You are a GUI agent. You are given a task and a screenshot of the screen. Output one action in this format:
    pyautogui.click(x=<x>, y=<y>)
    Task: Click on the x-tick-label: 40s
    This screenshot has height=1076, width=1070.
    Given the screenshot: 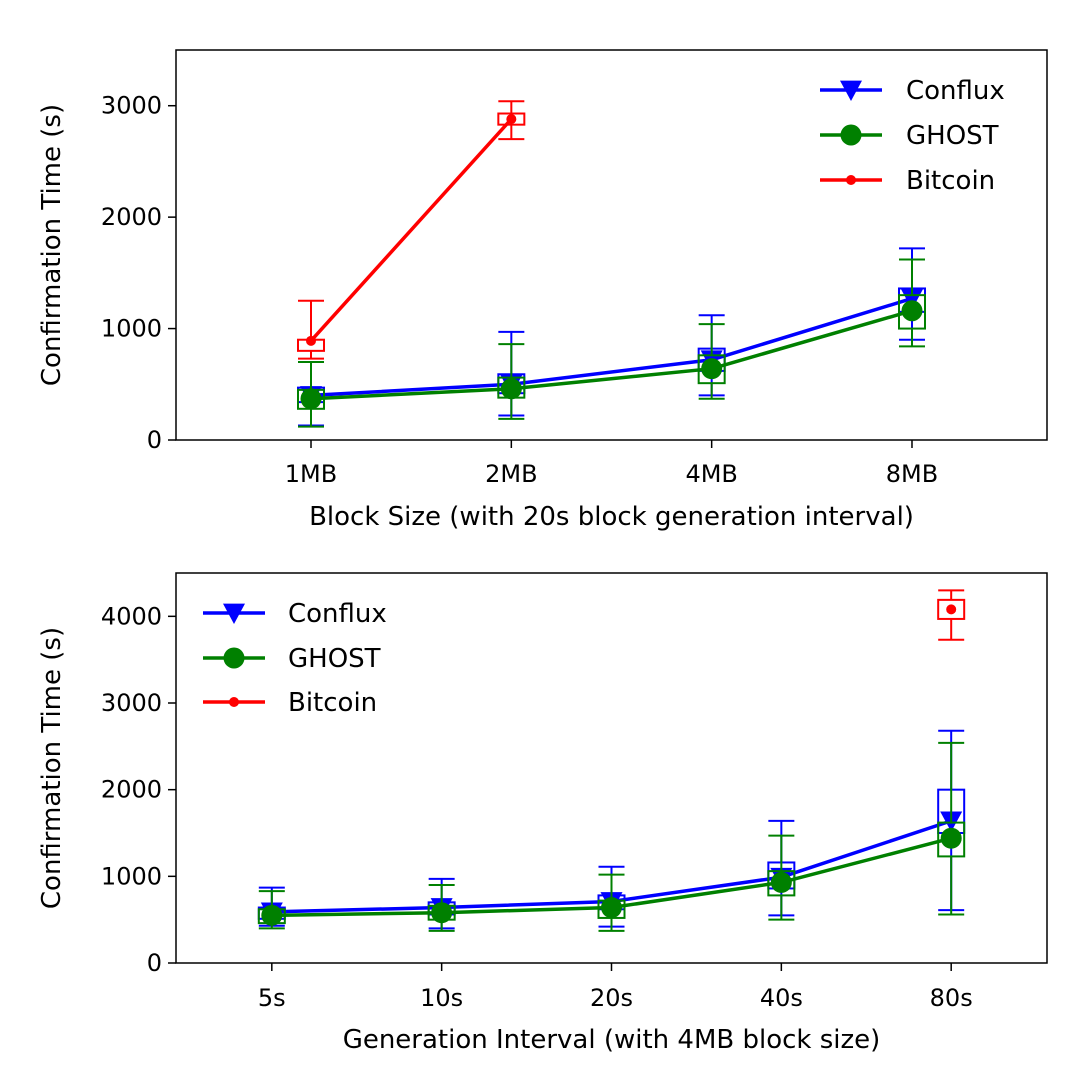 What is the action you would take?
    pyautogui.click(x=781, y=998)
    